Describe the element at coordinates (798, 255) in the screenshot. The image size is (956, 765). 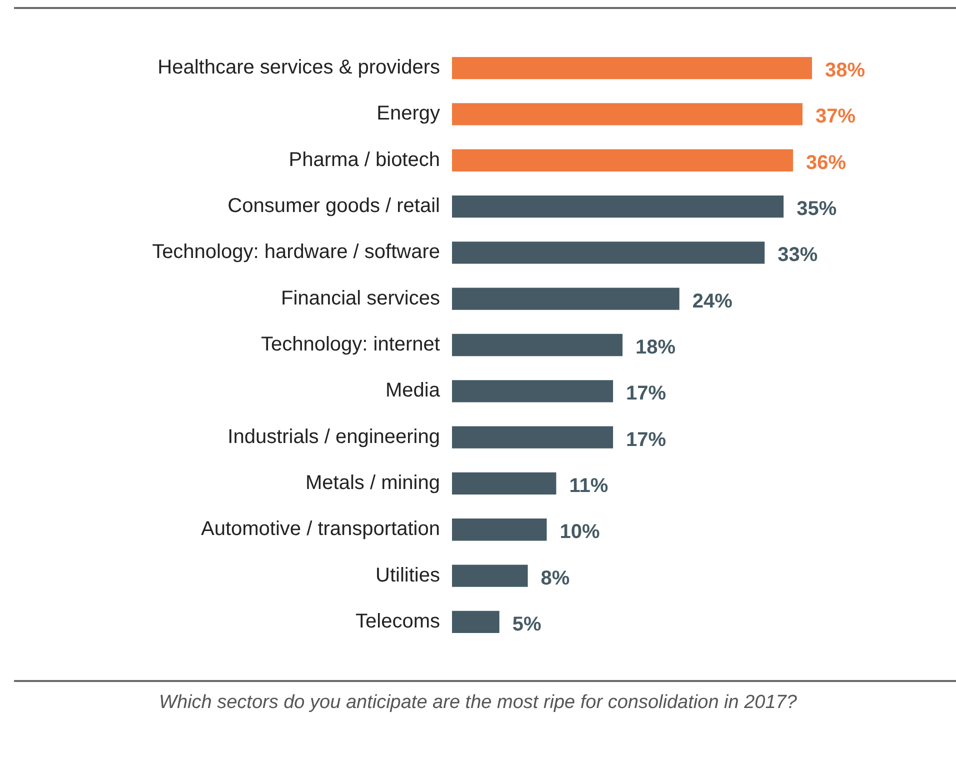
I see `data-label: 33%` at that location.